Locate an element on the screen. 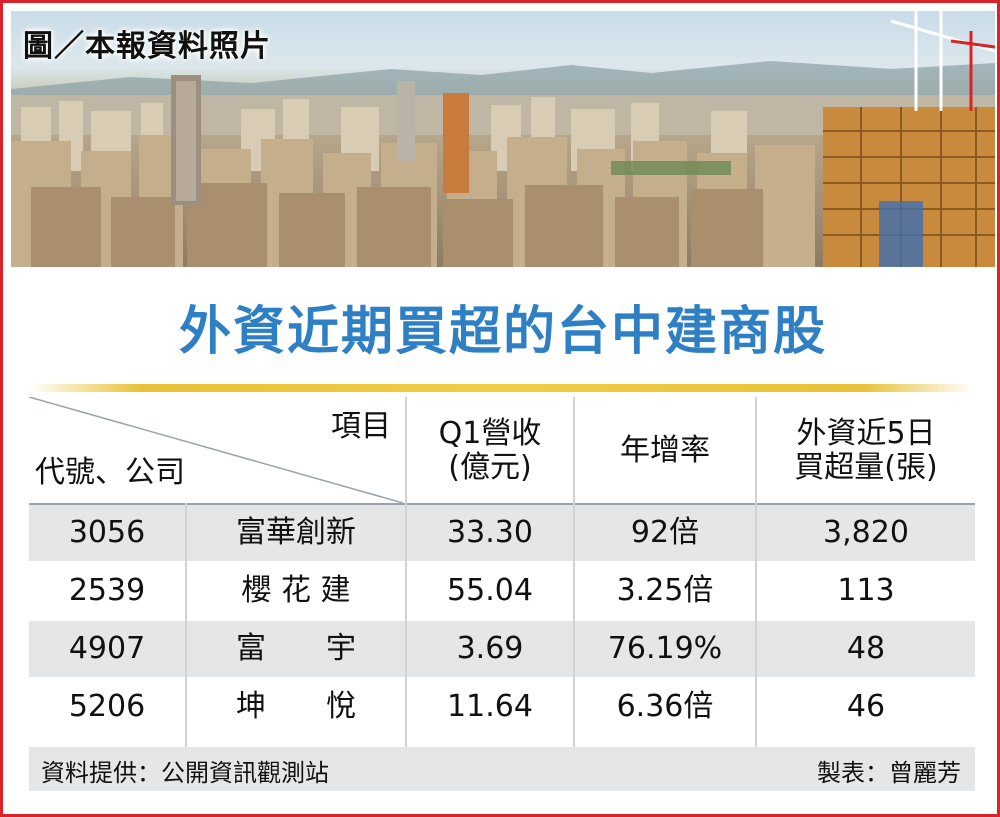 The image size is (1000, 817). row-company: 坤 悅 is located at coordinates (296, 706).